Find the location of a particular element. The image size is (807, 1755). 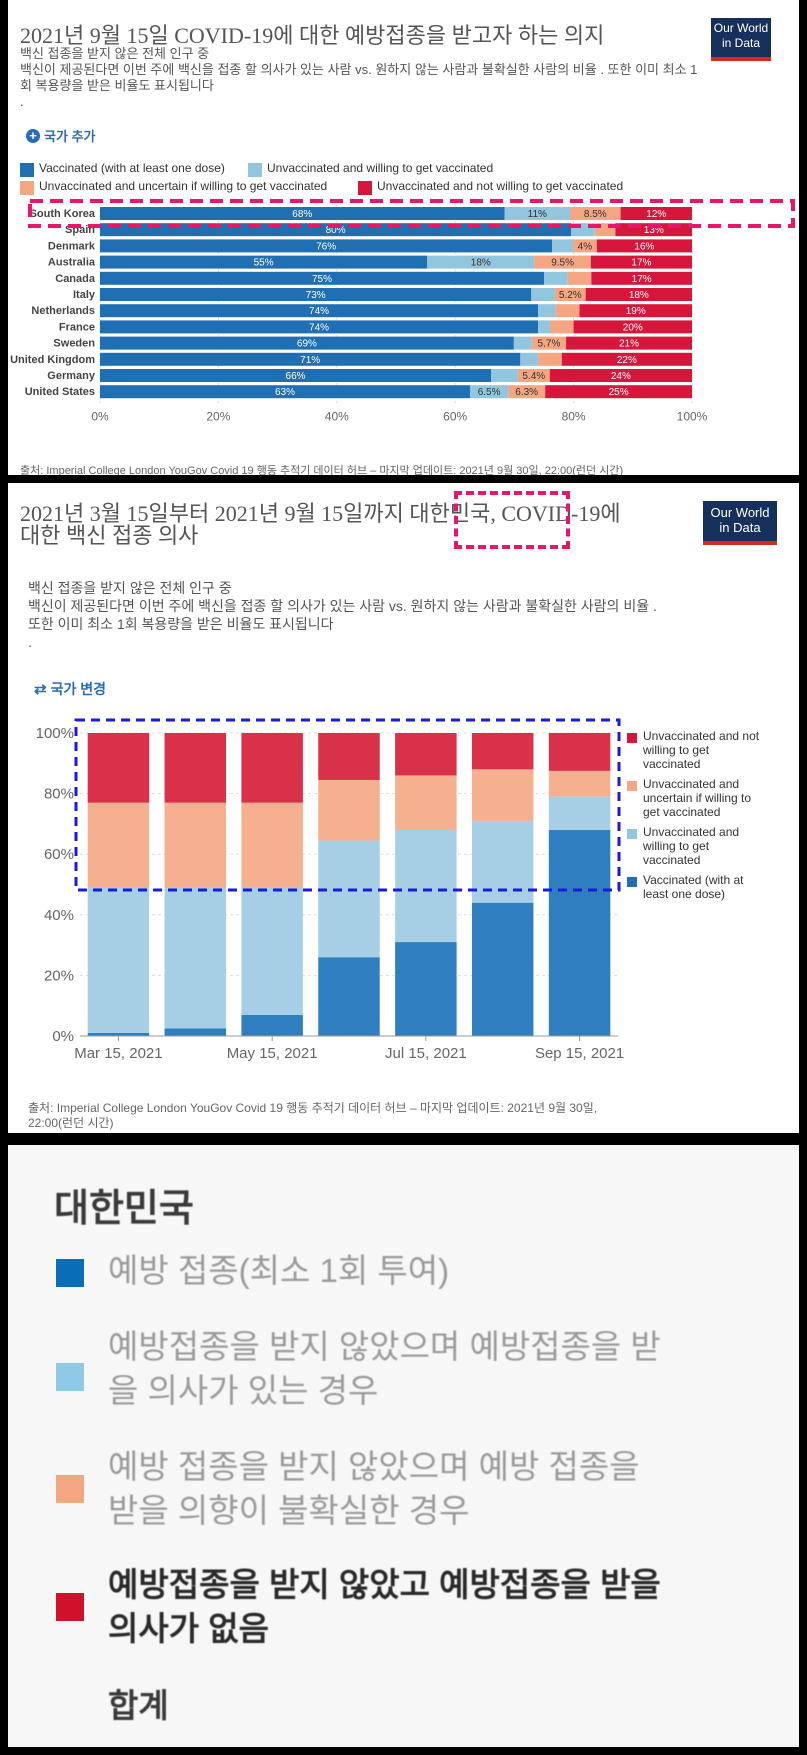

y-tick-label: 60% is located at coordinates (59, 854).